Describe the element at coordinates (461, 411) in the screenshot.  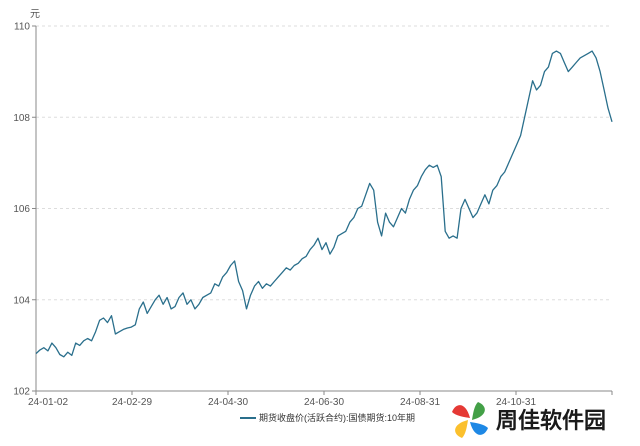
I see `logo-petal-red` at that location.